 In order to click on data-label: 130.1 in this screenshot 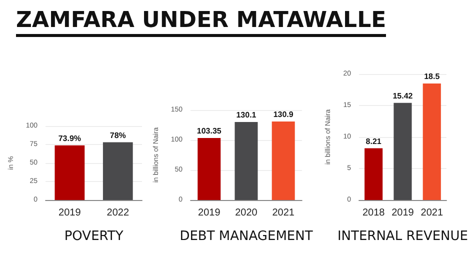, I will do `click(246, 115)`.